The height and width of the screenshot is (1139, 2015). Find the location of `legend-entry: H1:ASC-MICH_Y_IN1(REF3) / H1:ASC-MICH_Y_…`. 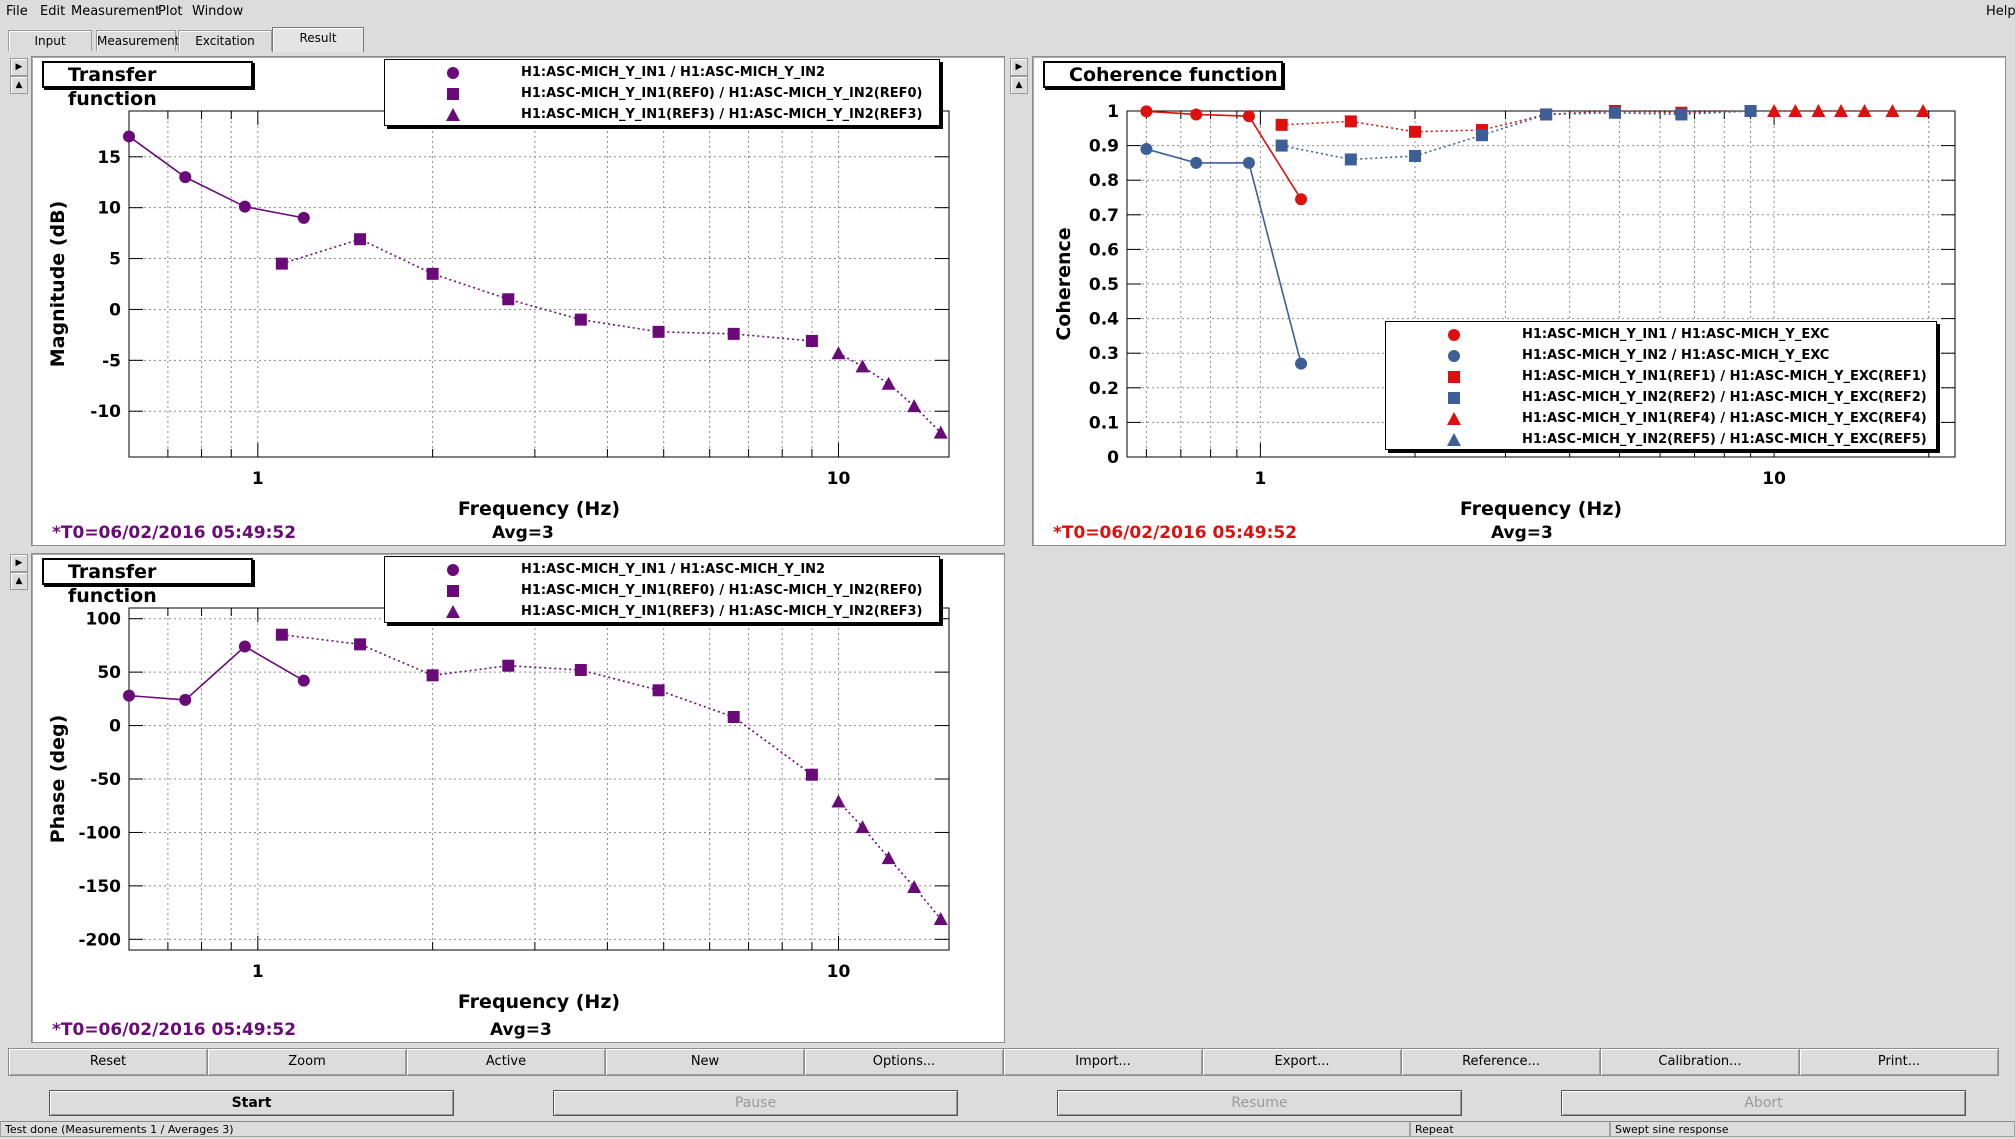

legend-entry: H1:ASC-MICH_Y_IN1(REF3) / H1:ASC-MICH_Y_… is located at coordinates (662, 115).